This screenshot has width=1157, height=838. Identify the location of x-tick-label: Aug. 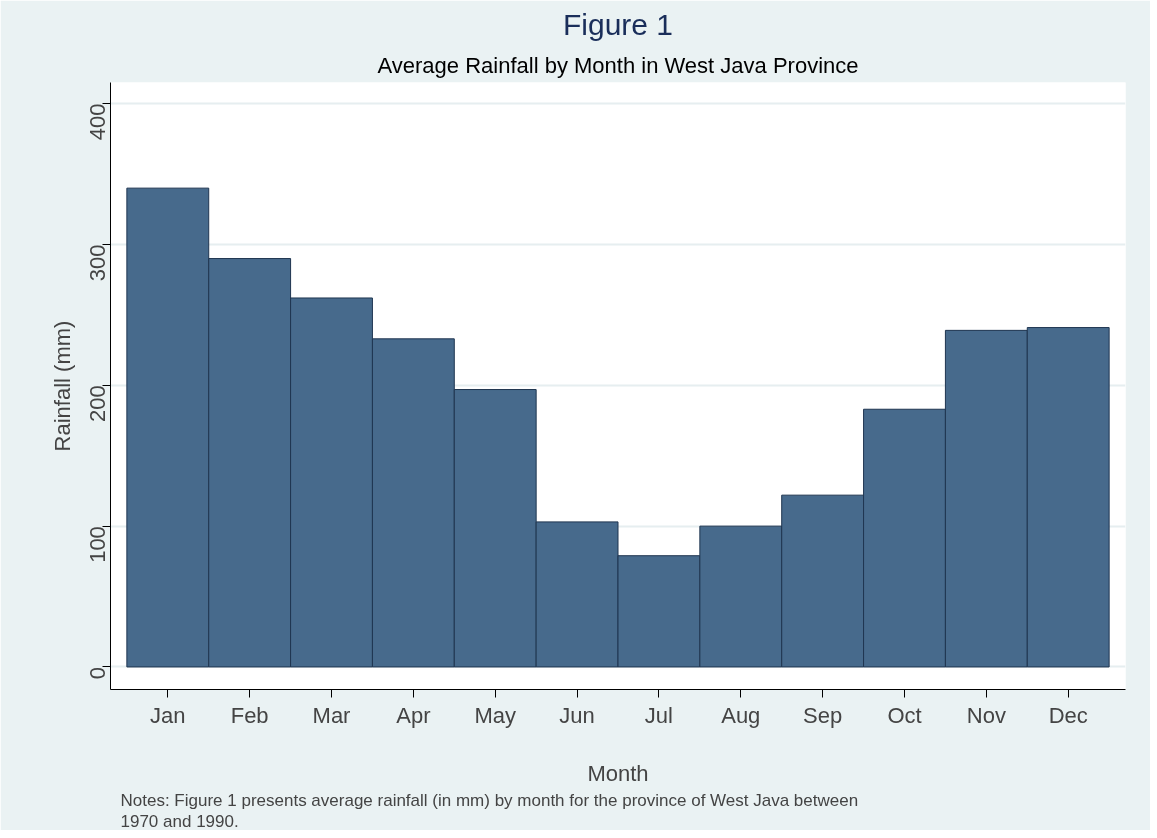
(741, 715).